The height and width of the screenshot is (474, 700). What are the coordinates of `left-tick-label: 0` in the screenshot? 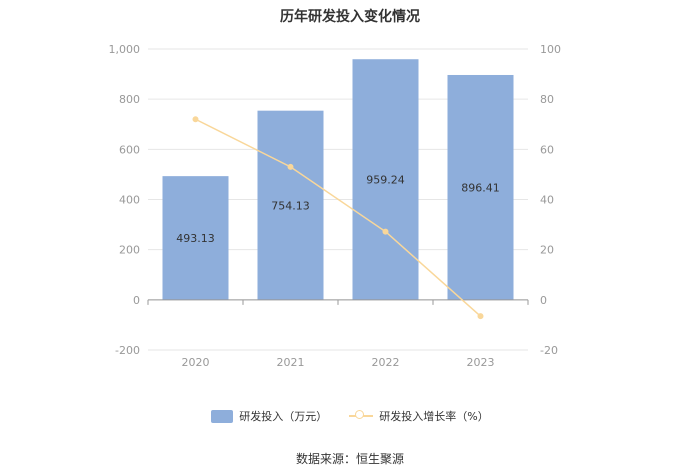 It's located at (136, 300).